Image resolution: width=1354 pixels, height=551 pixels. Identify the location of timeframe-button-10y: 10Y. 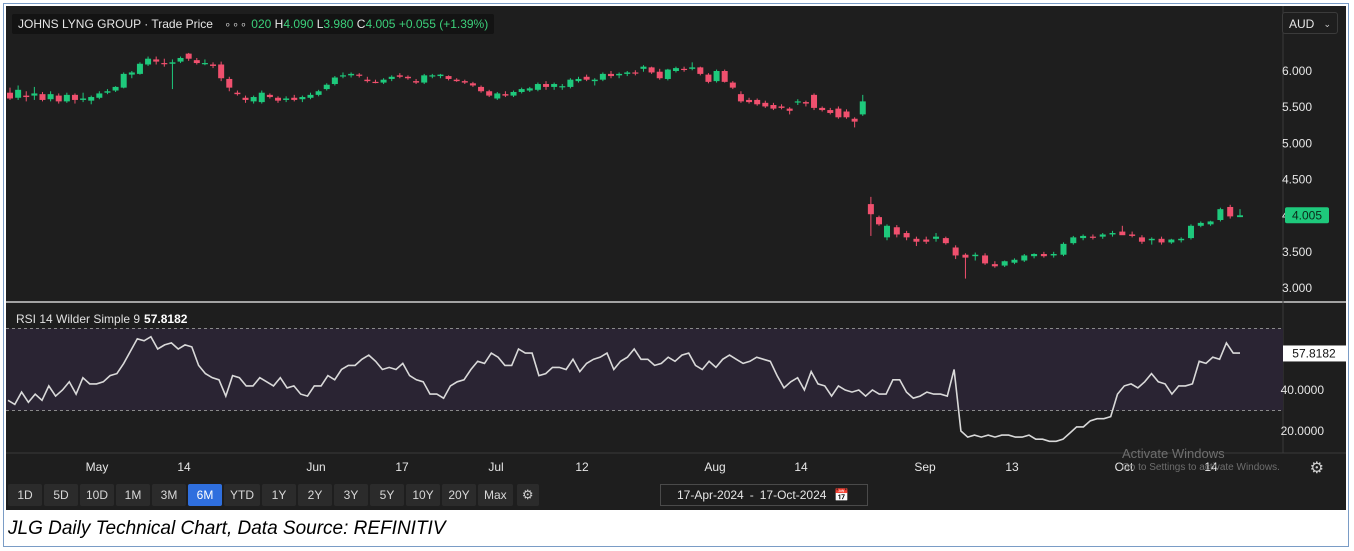
(423, 495).